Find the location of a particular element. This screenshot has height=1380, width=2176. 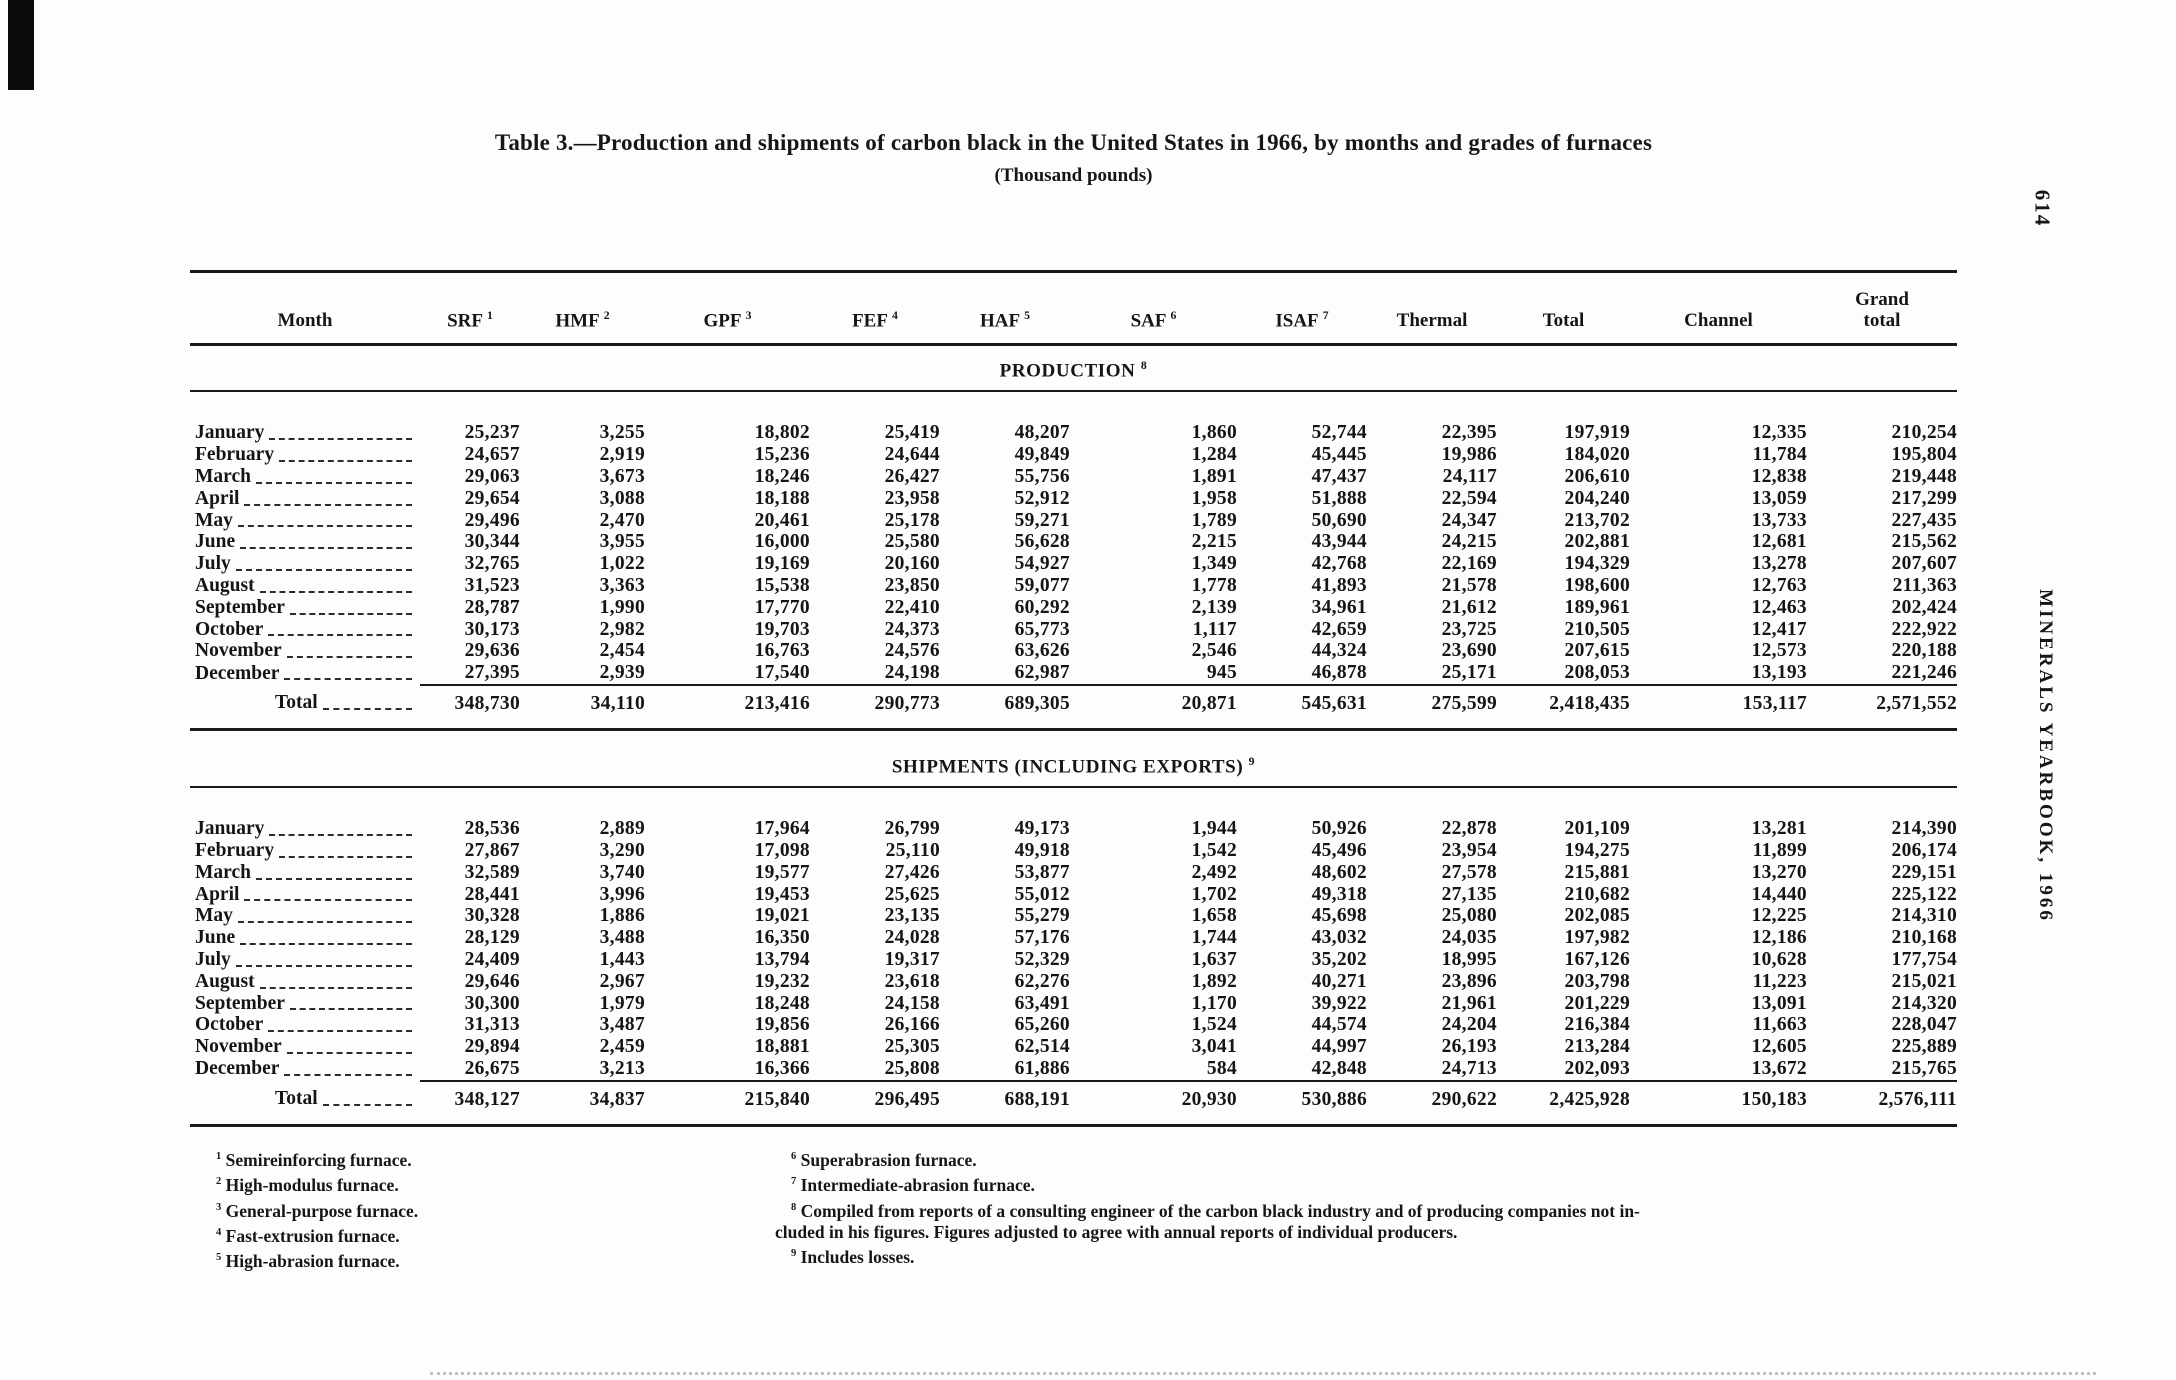

value-cell: 202,085 is located at coordinates (1597, 916).